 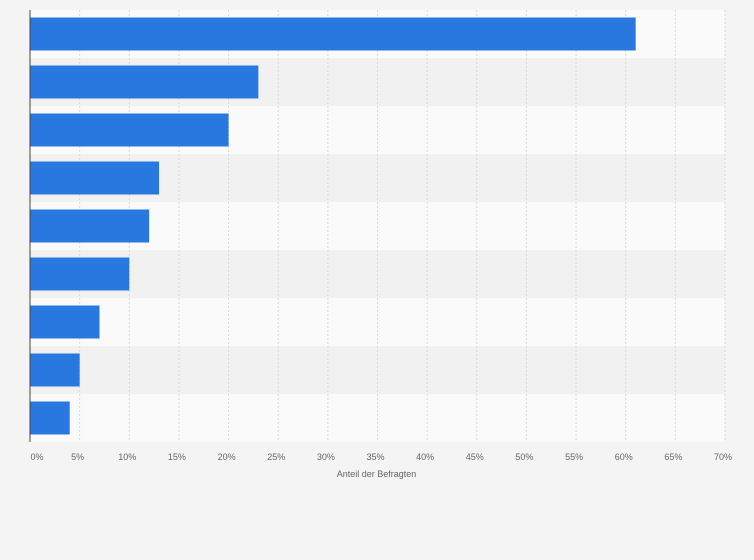 I want to click on x-axis-title: Anteil der Befragten, so click(x=377, y=474).